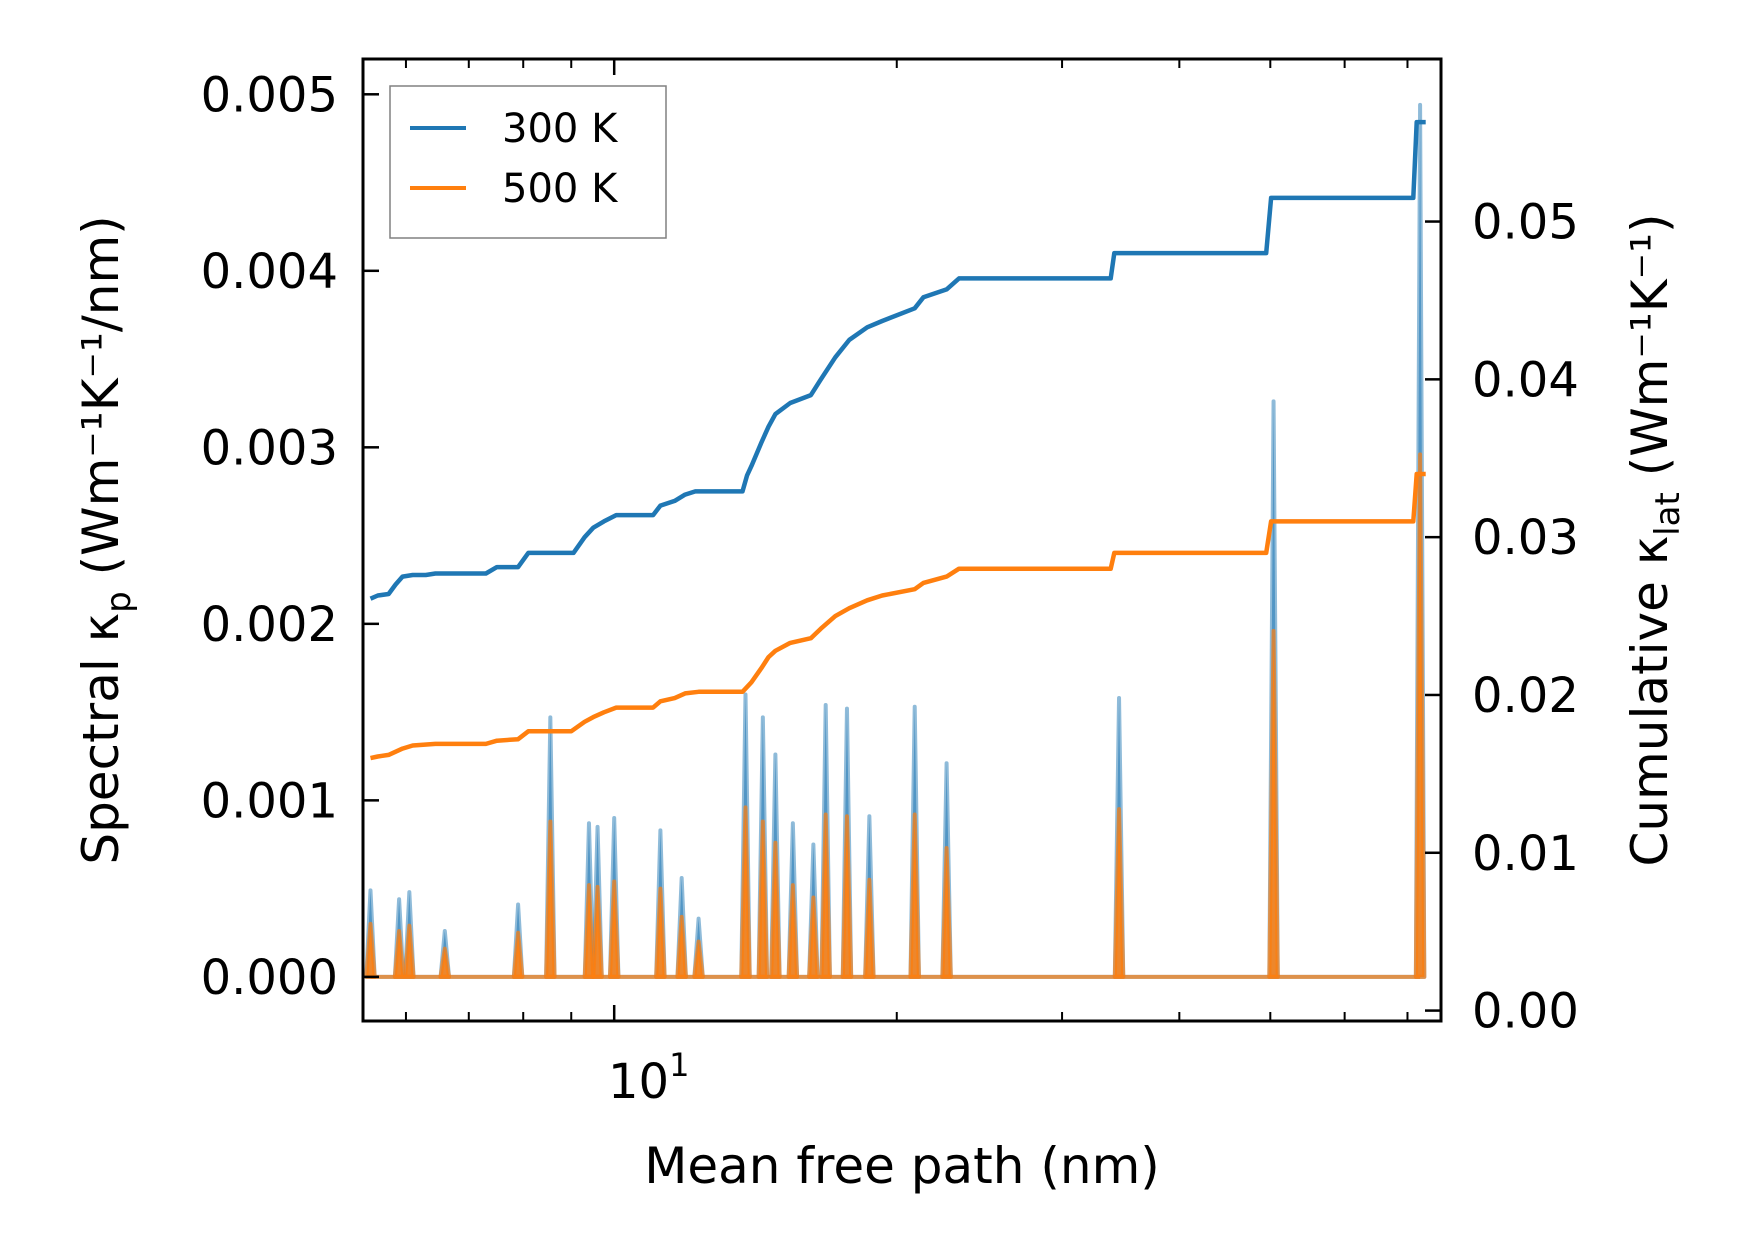 The width and height of the screenshot is (1753, 1253). Describe the element at coordinates (1525, 538) in the screenshot. I see `y-right-tick-label: 0.03` at that location.